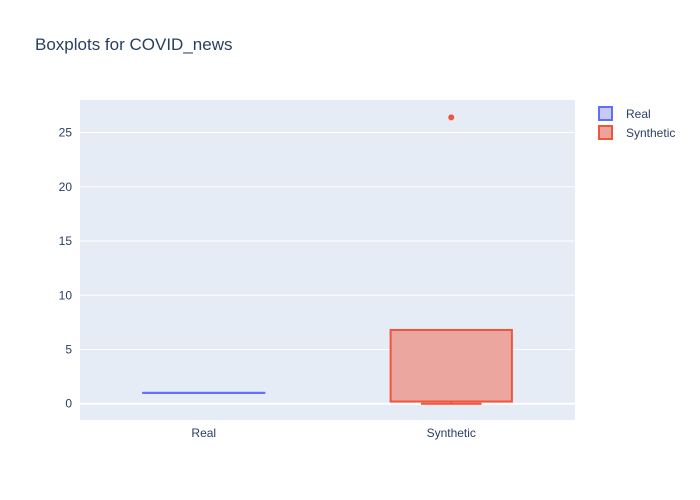  What do you see at coordinates (68, 404) in the screenshot?
I see `y-tick-label: 0` at bounding box center [68, 404].